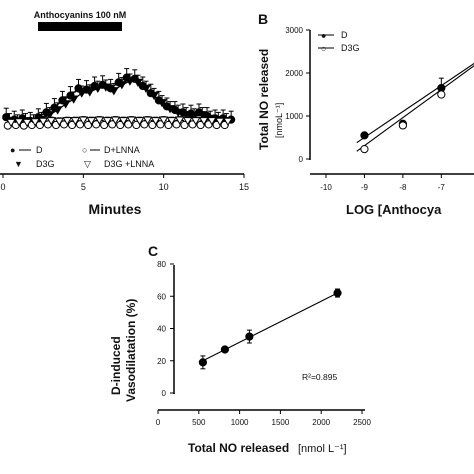 The height and width of the screenshot is (474, 474). Describe the element at coordinates (264, 99) in the screenshot. I see `panel-b-y-label: Total NO released` at that location.